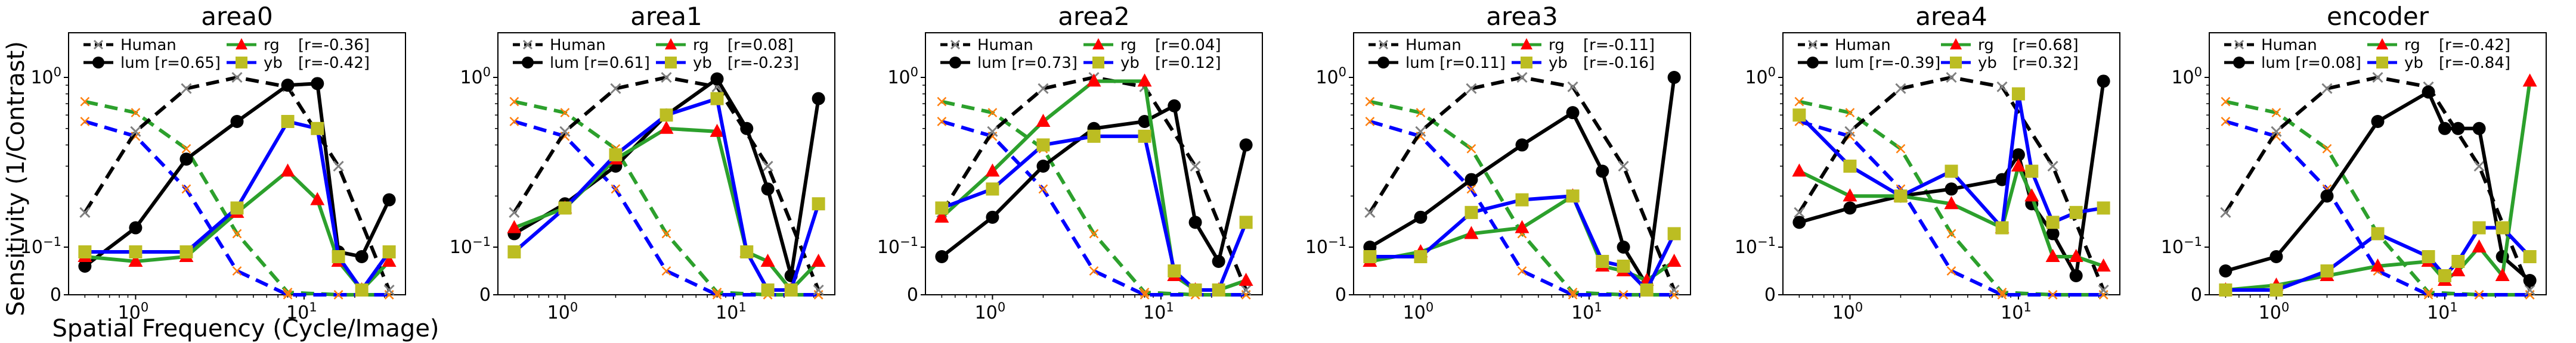  Describe the element at coordinates (528, 45) in the screenshot. I see `human-legend-marker` at that location.